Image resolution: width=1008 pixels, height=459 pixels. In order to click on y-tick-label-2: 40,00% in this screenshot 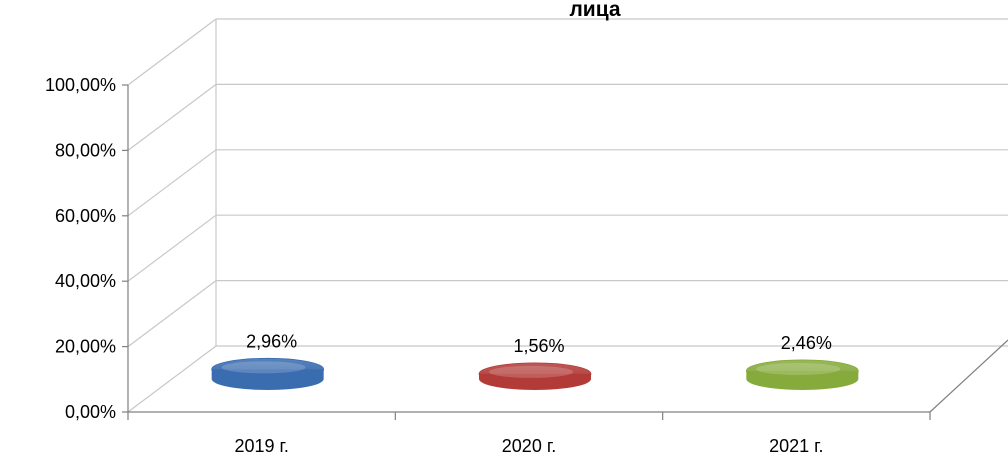, I will do `click(85, 281)`.